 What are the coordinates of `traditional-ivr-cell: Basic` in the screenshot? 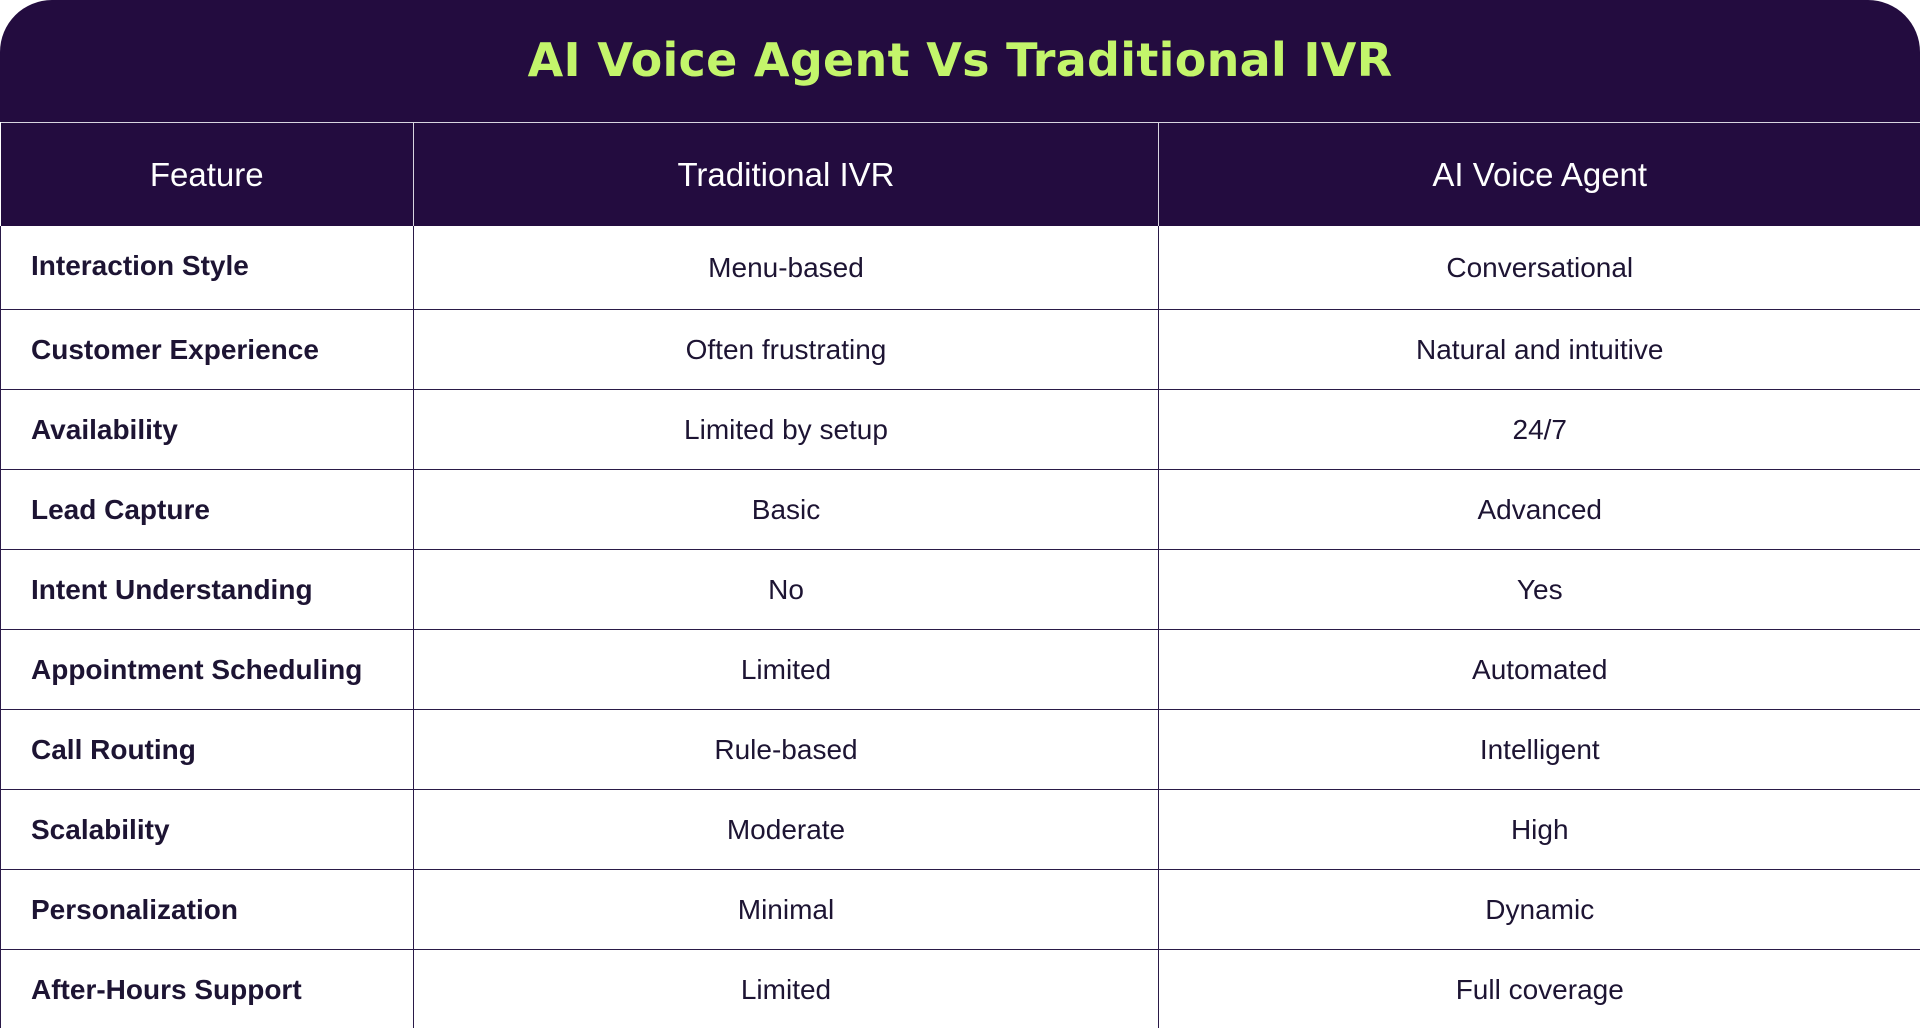 It's located at (786, 509).